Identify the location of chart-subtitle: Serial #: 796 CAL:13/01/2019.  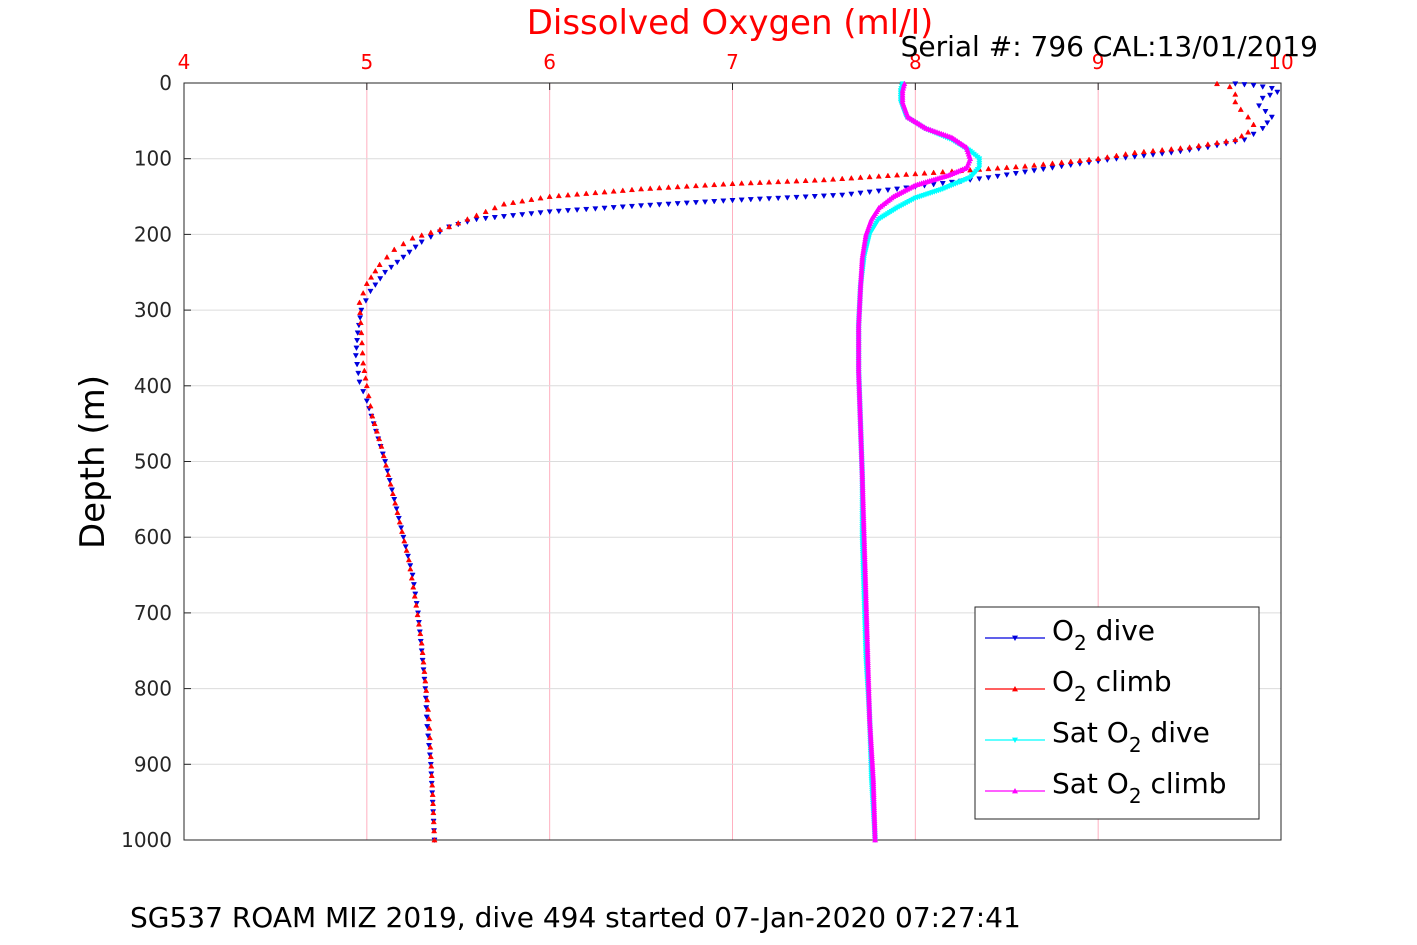
(1109, 46).